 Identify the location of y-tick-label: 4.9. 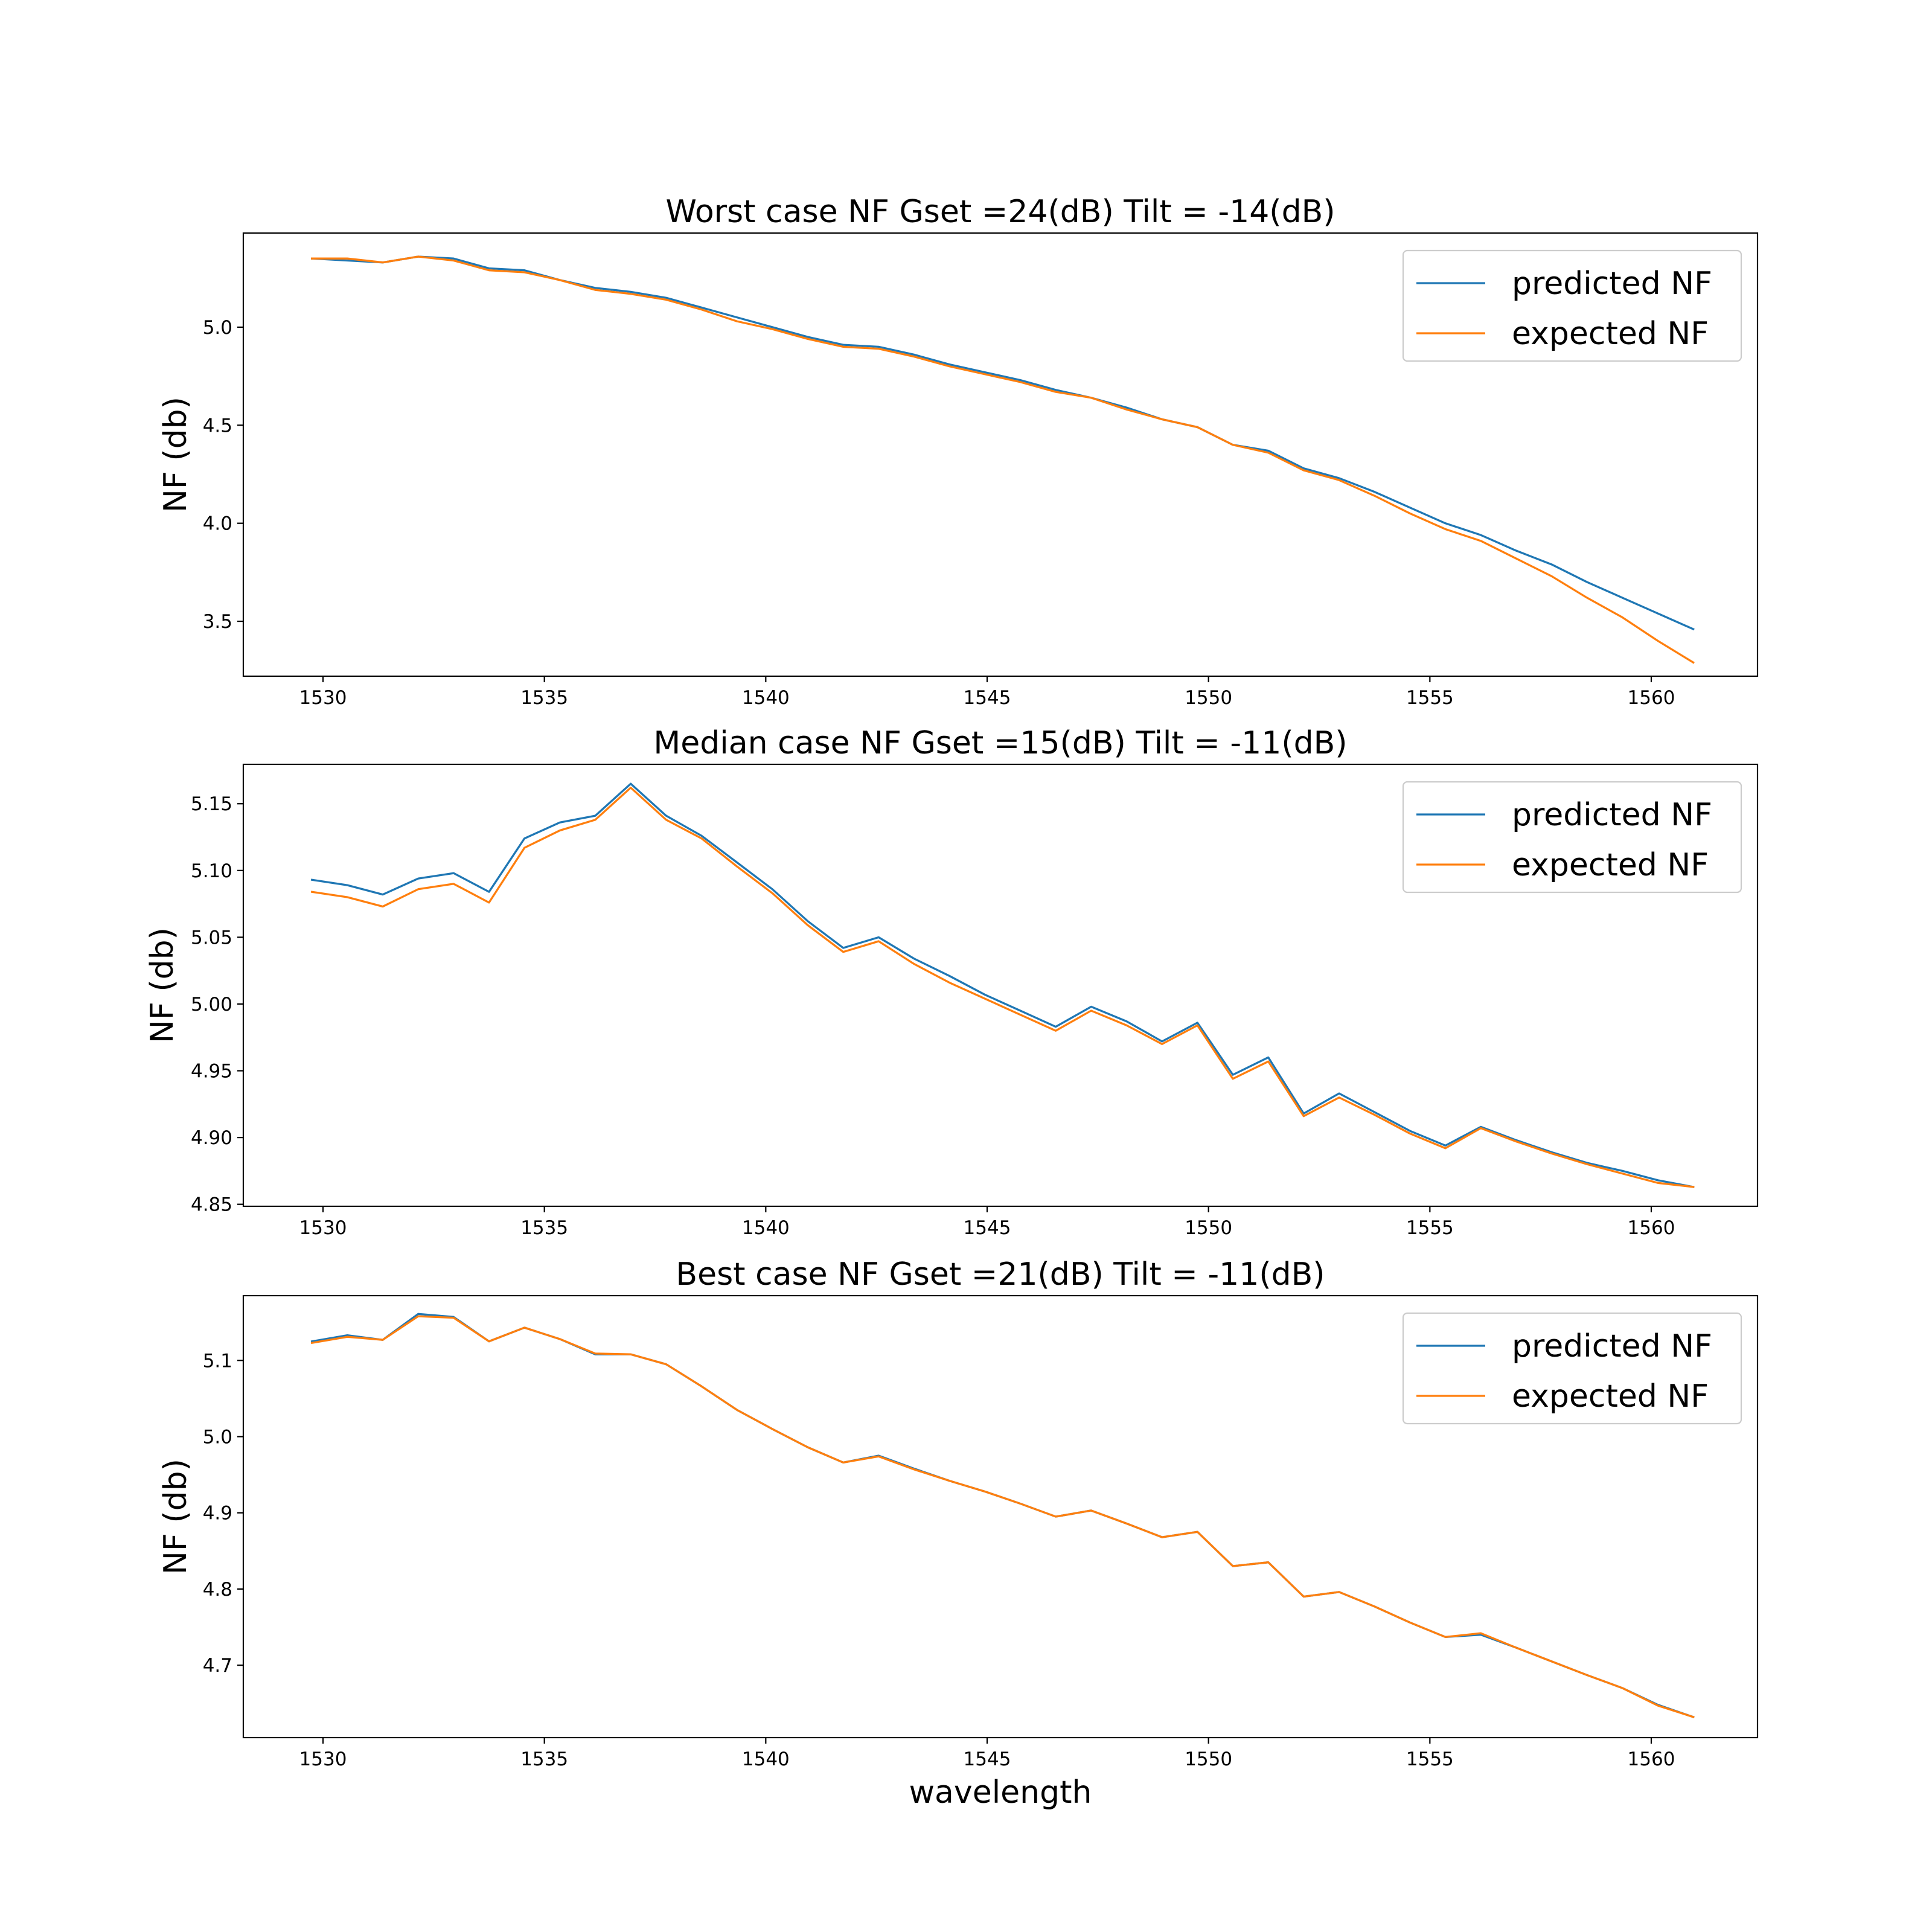
(217, 1513).